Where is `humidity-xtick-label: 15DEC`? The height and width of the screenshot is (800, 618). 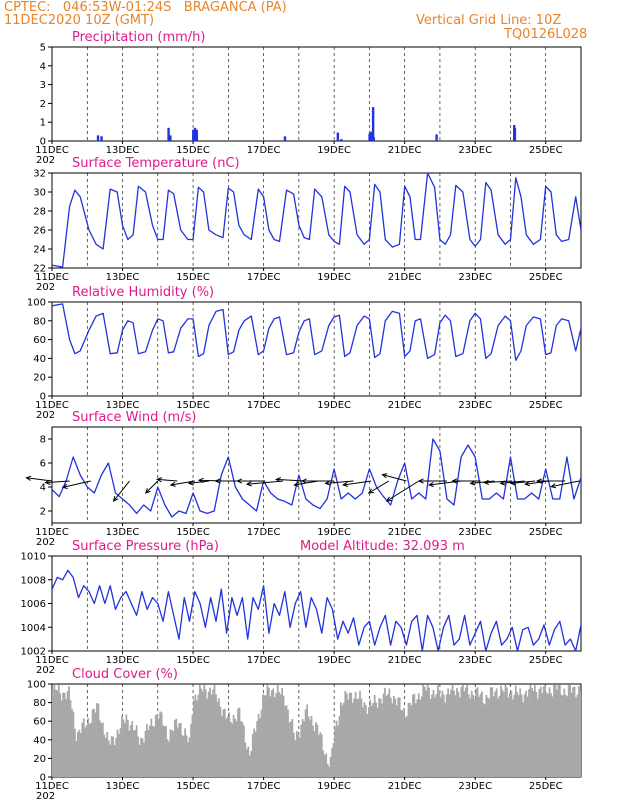
humidity-xtick-label: 15DEC is located at coordinates (193, 405).